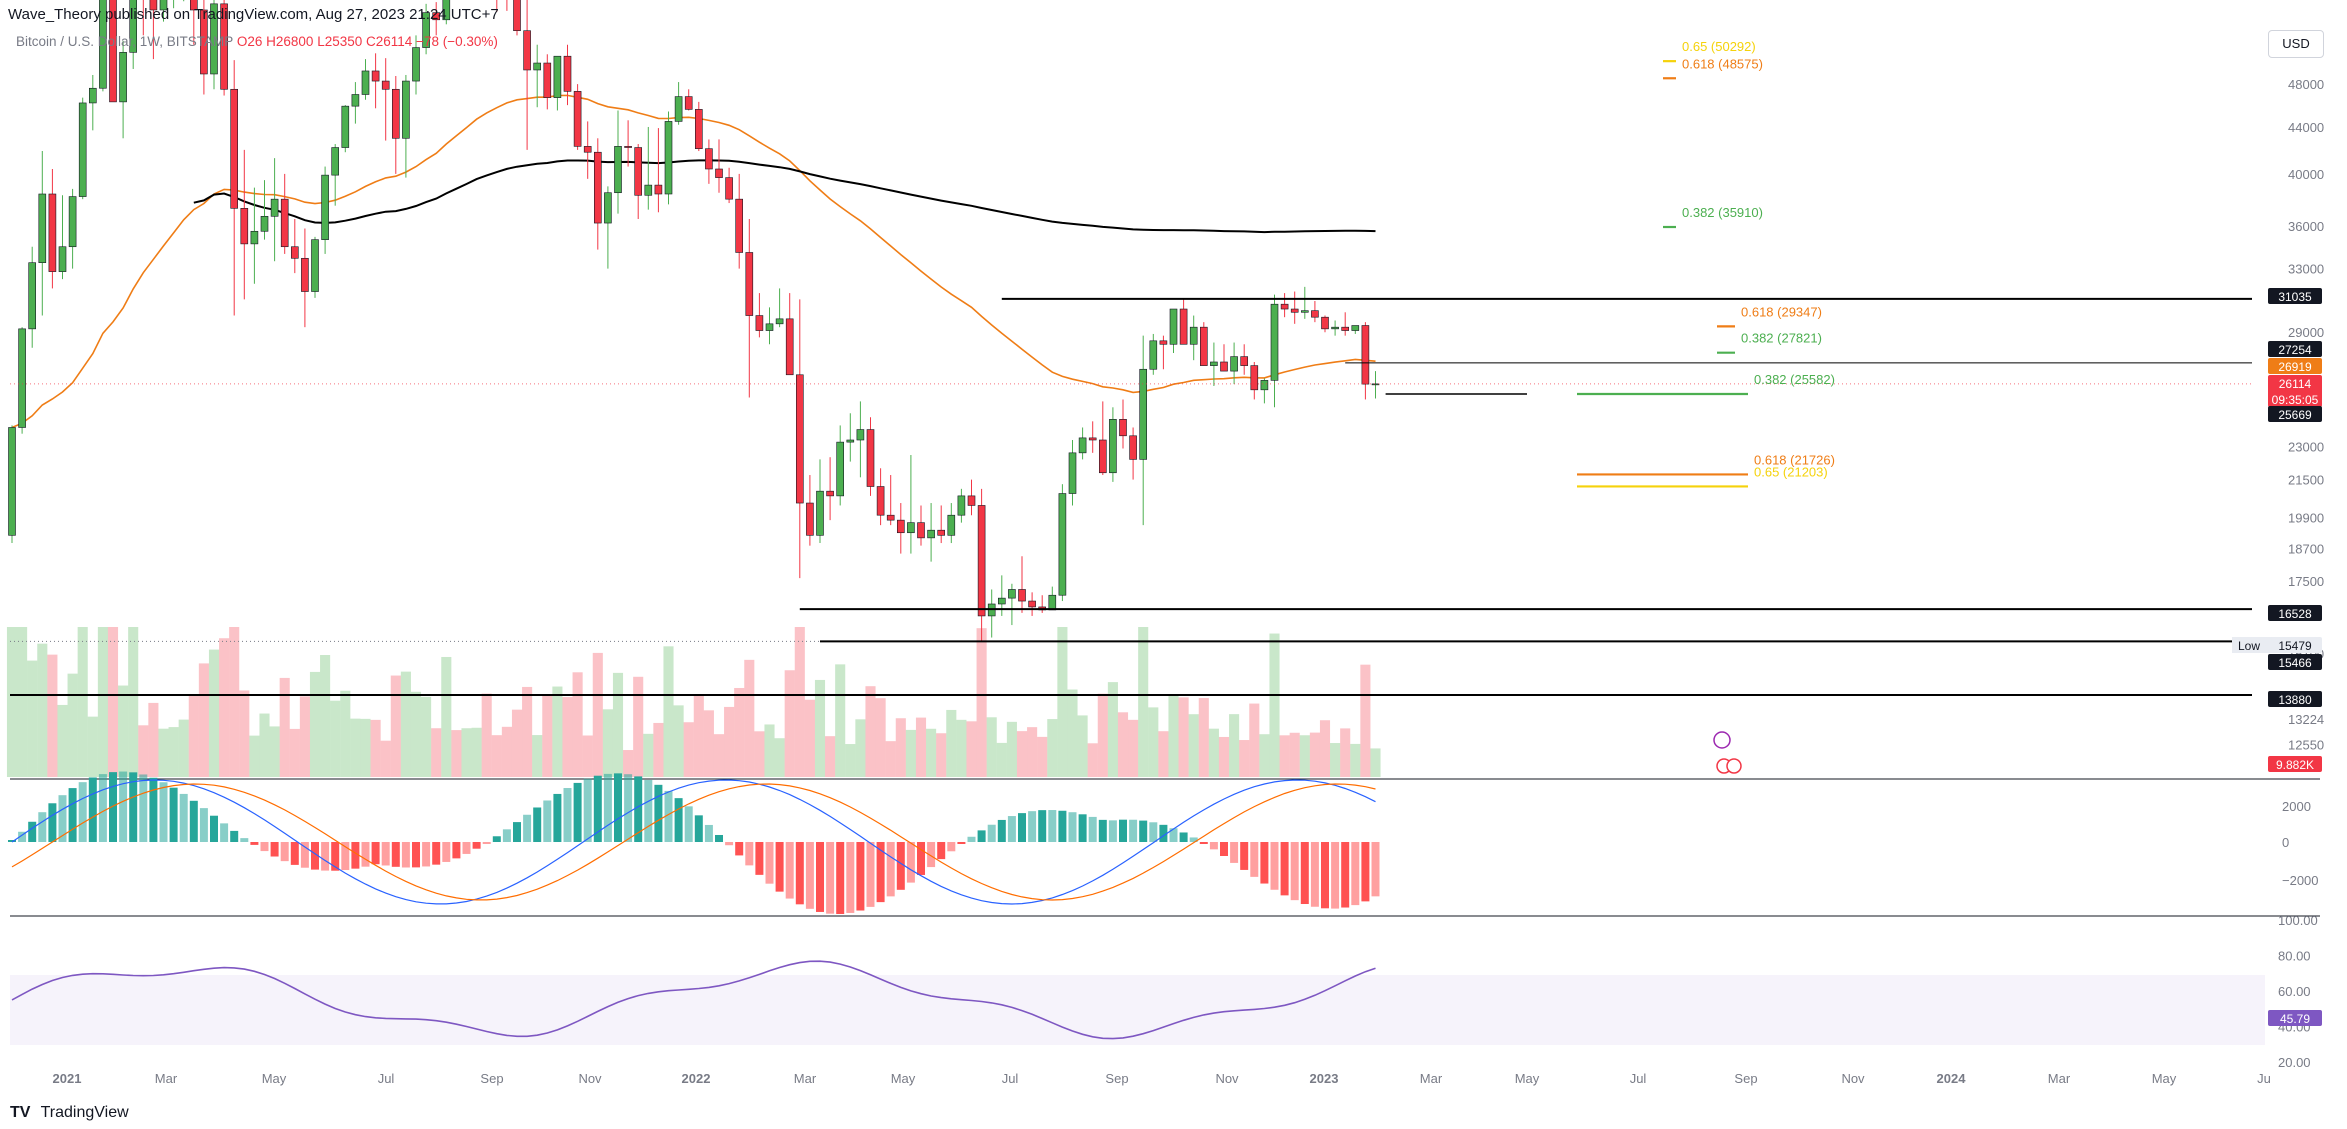  What do you see at coordinates (2296, 44) in the screenshot?
I see `currency-button: USD` at bounding box center [2296, 44].